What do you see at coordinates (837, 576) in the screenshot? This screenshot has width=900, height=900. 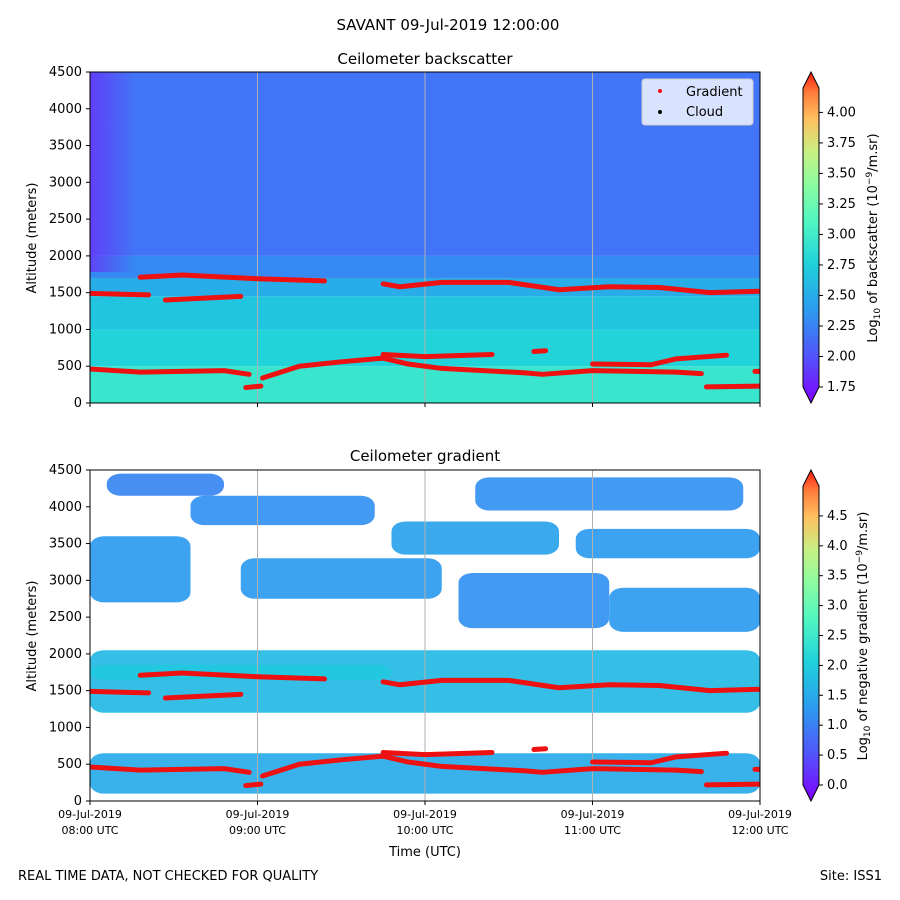 I see `colorbar-tick-label: 3.5` at bounding box center [837, 576].